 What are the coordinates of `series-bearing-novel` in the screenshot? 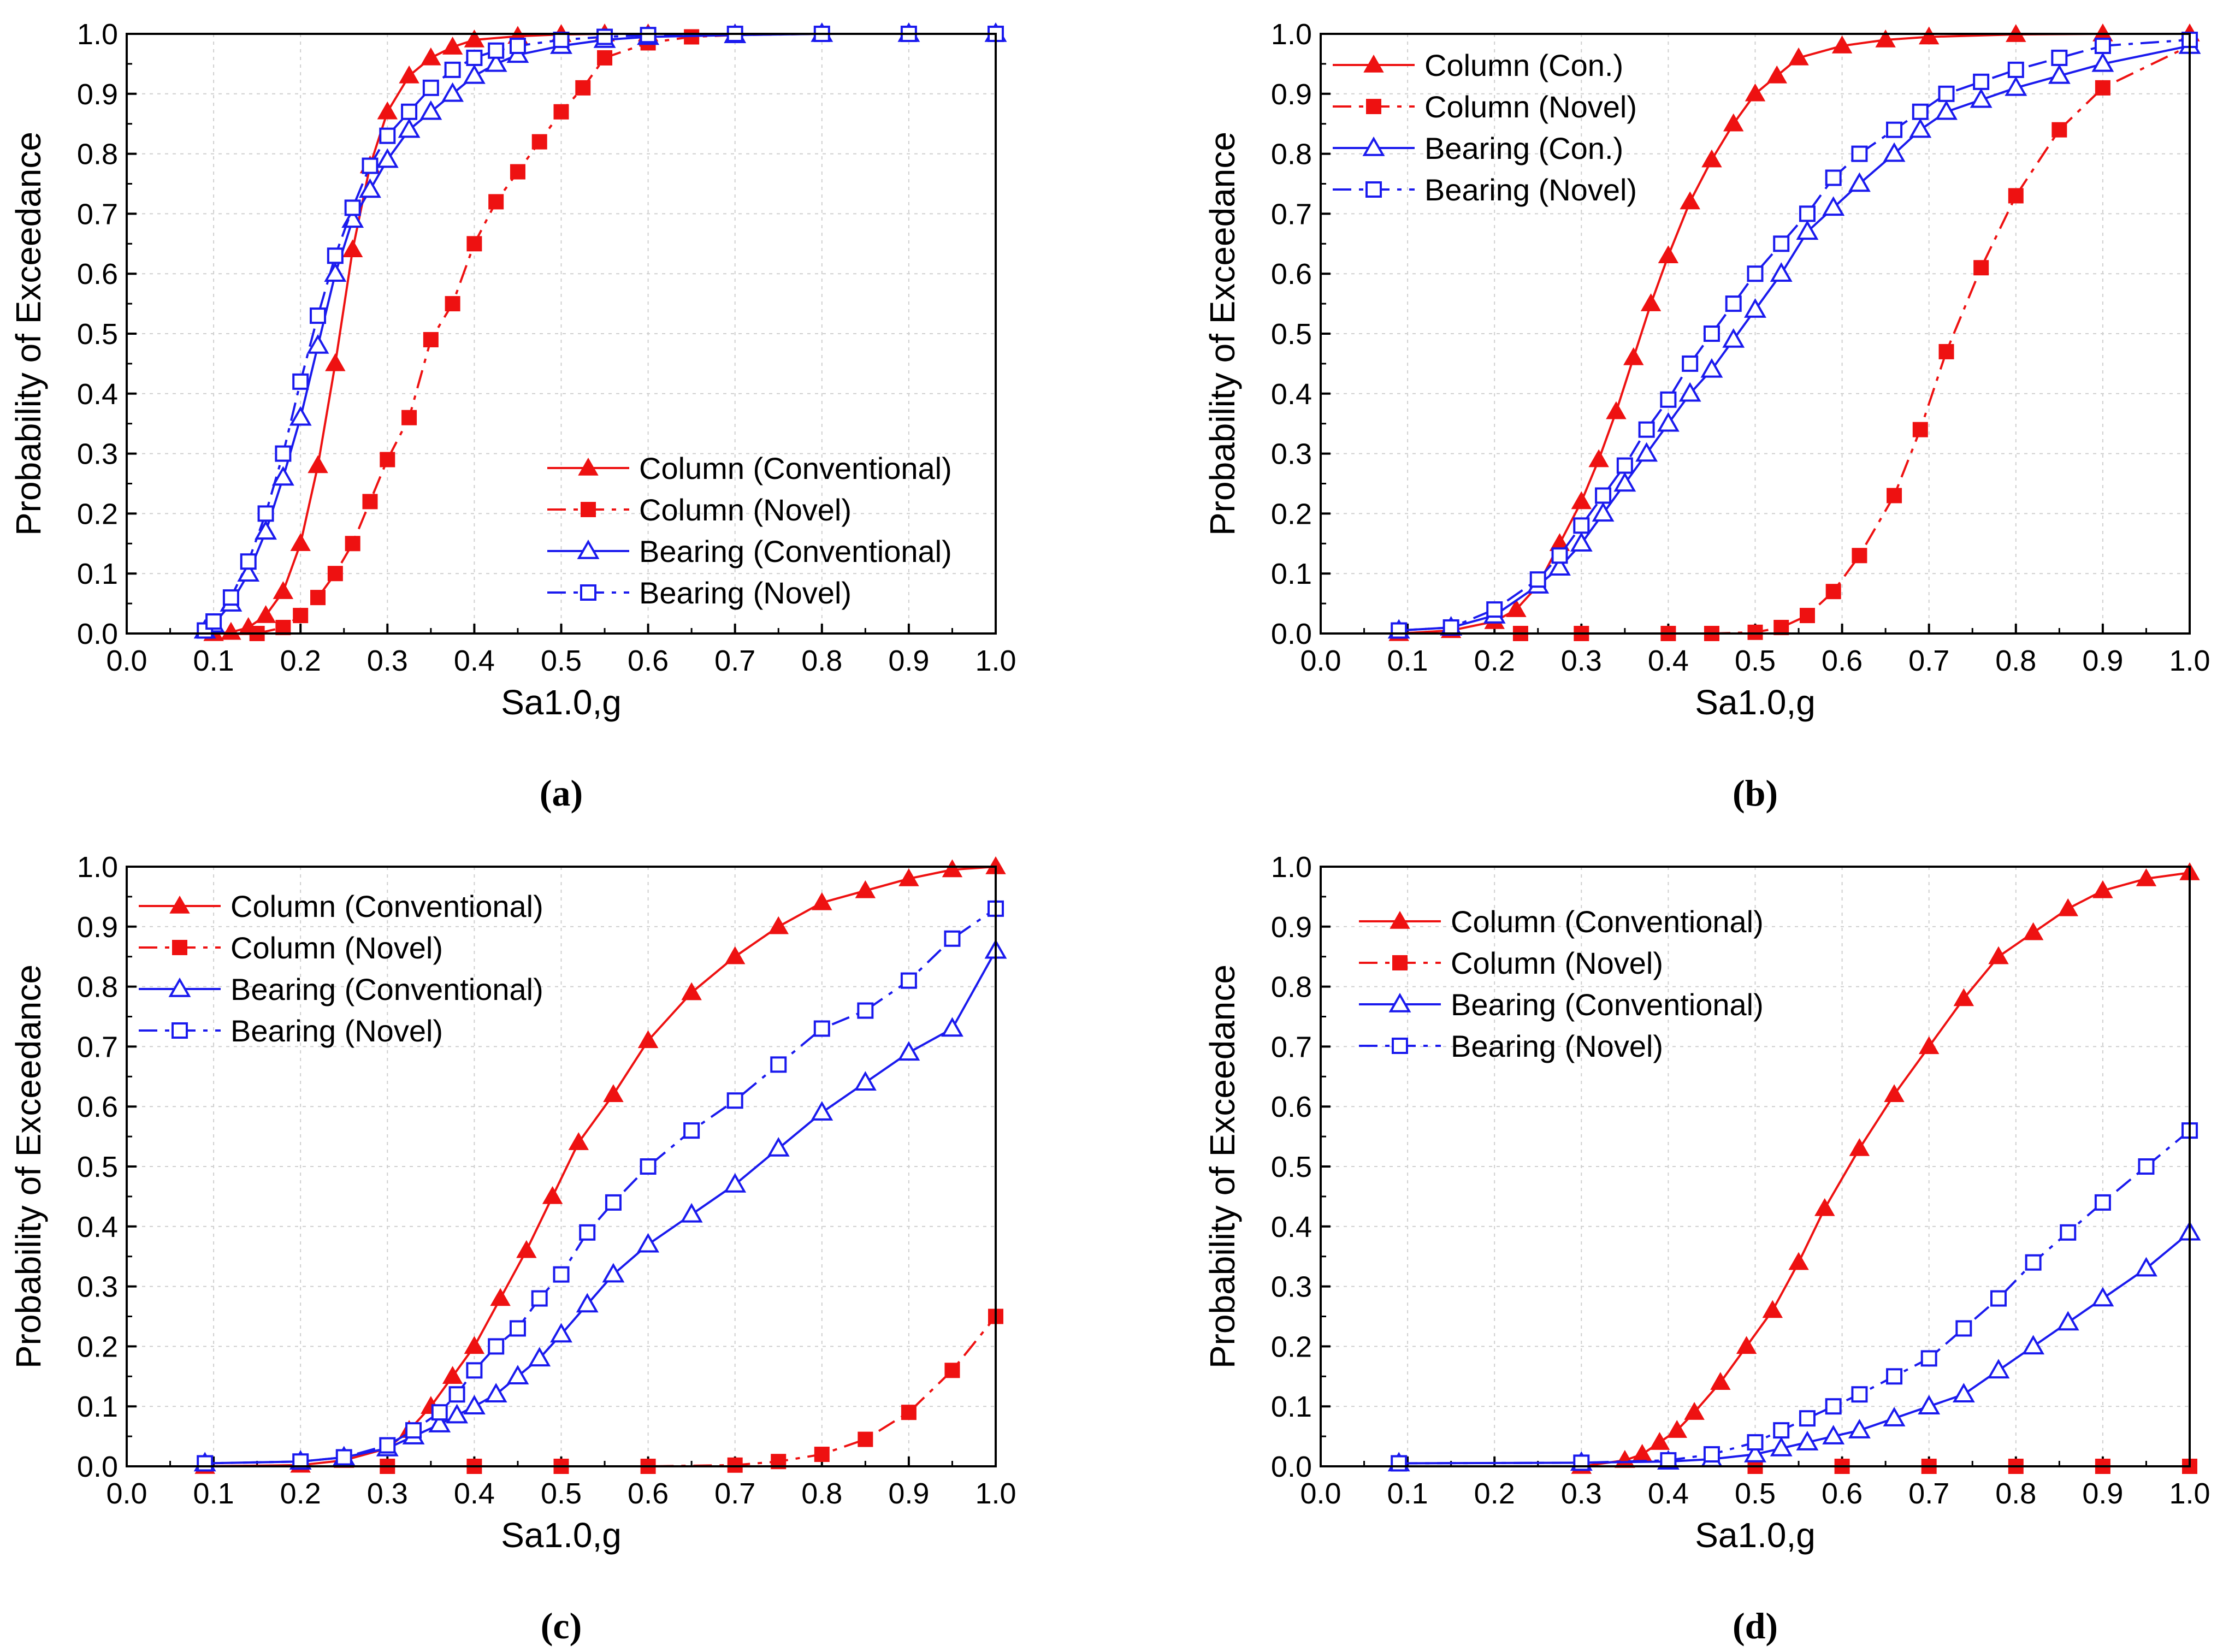 It's located at (600, 1186).